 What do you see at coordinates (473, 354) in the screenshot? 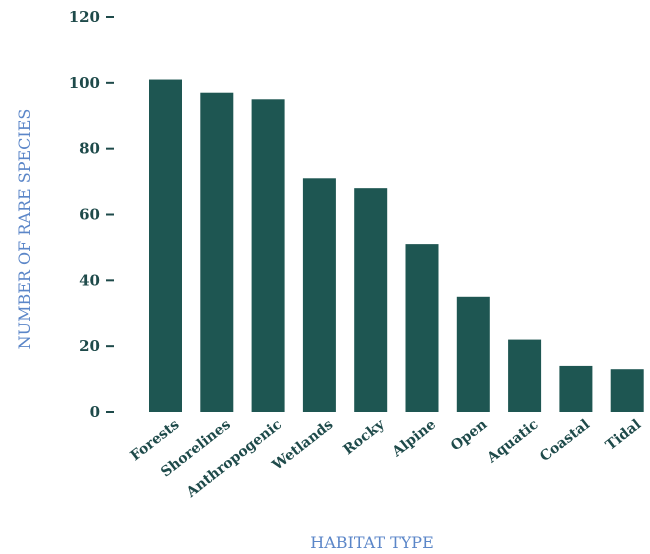
I see `bar-open` at bounding box center [473, 354].